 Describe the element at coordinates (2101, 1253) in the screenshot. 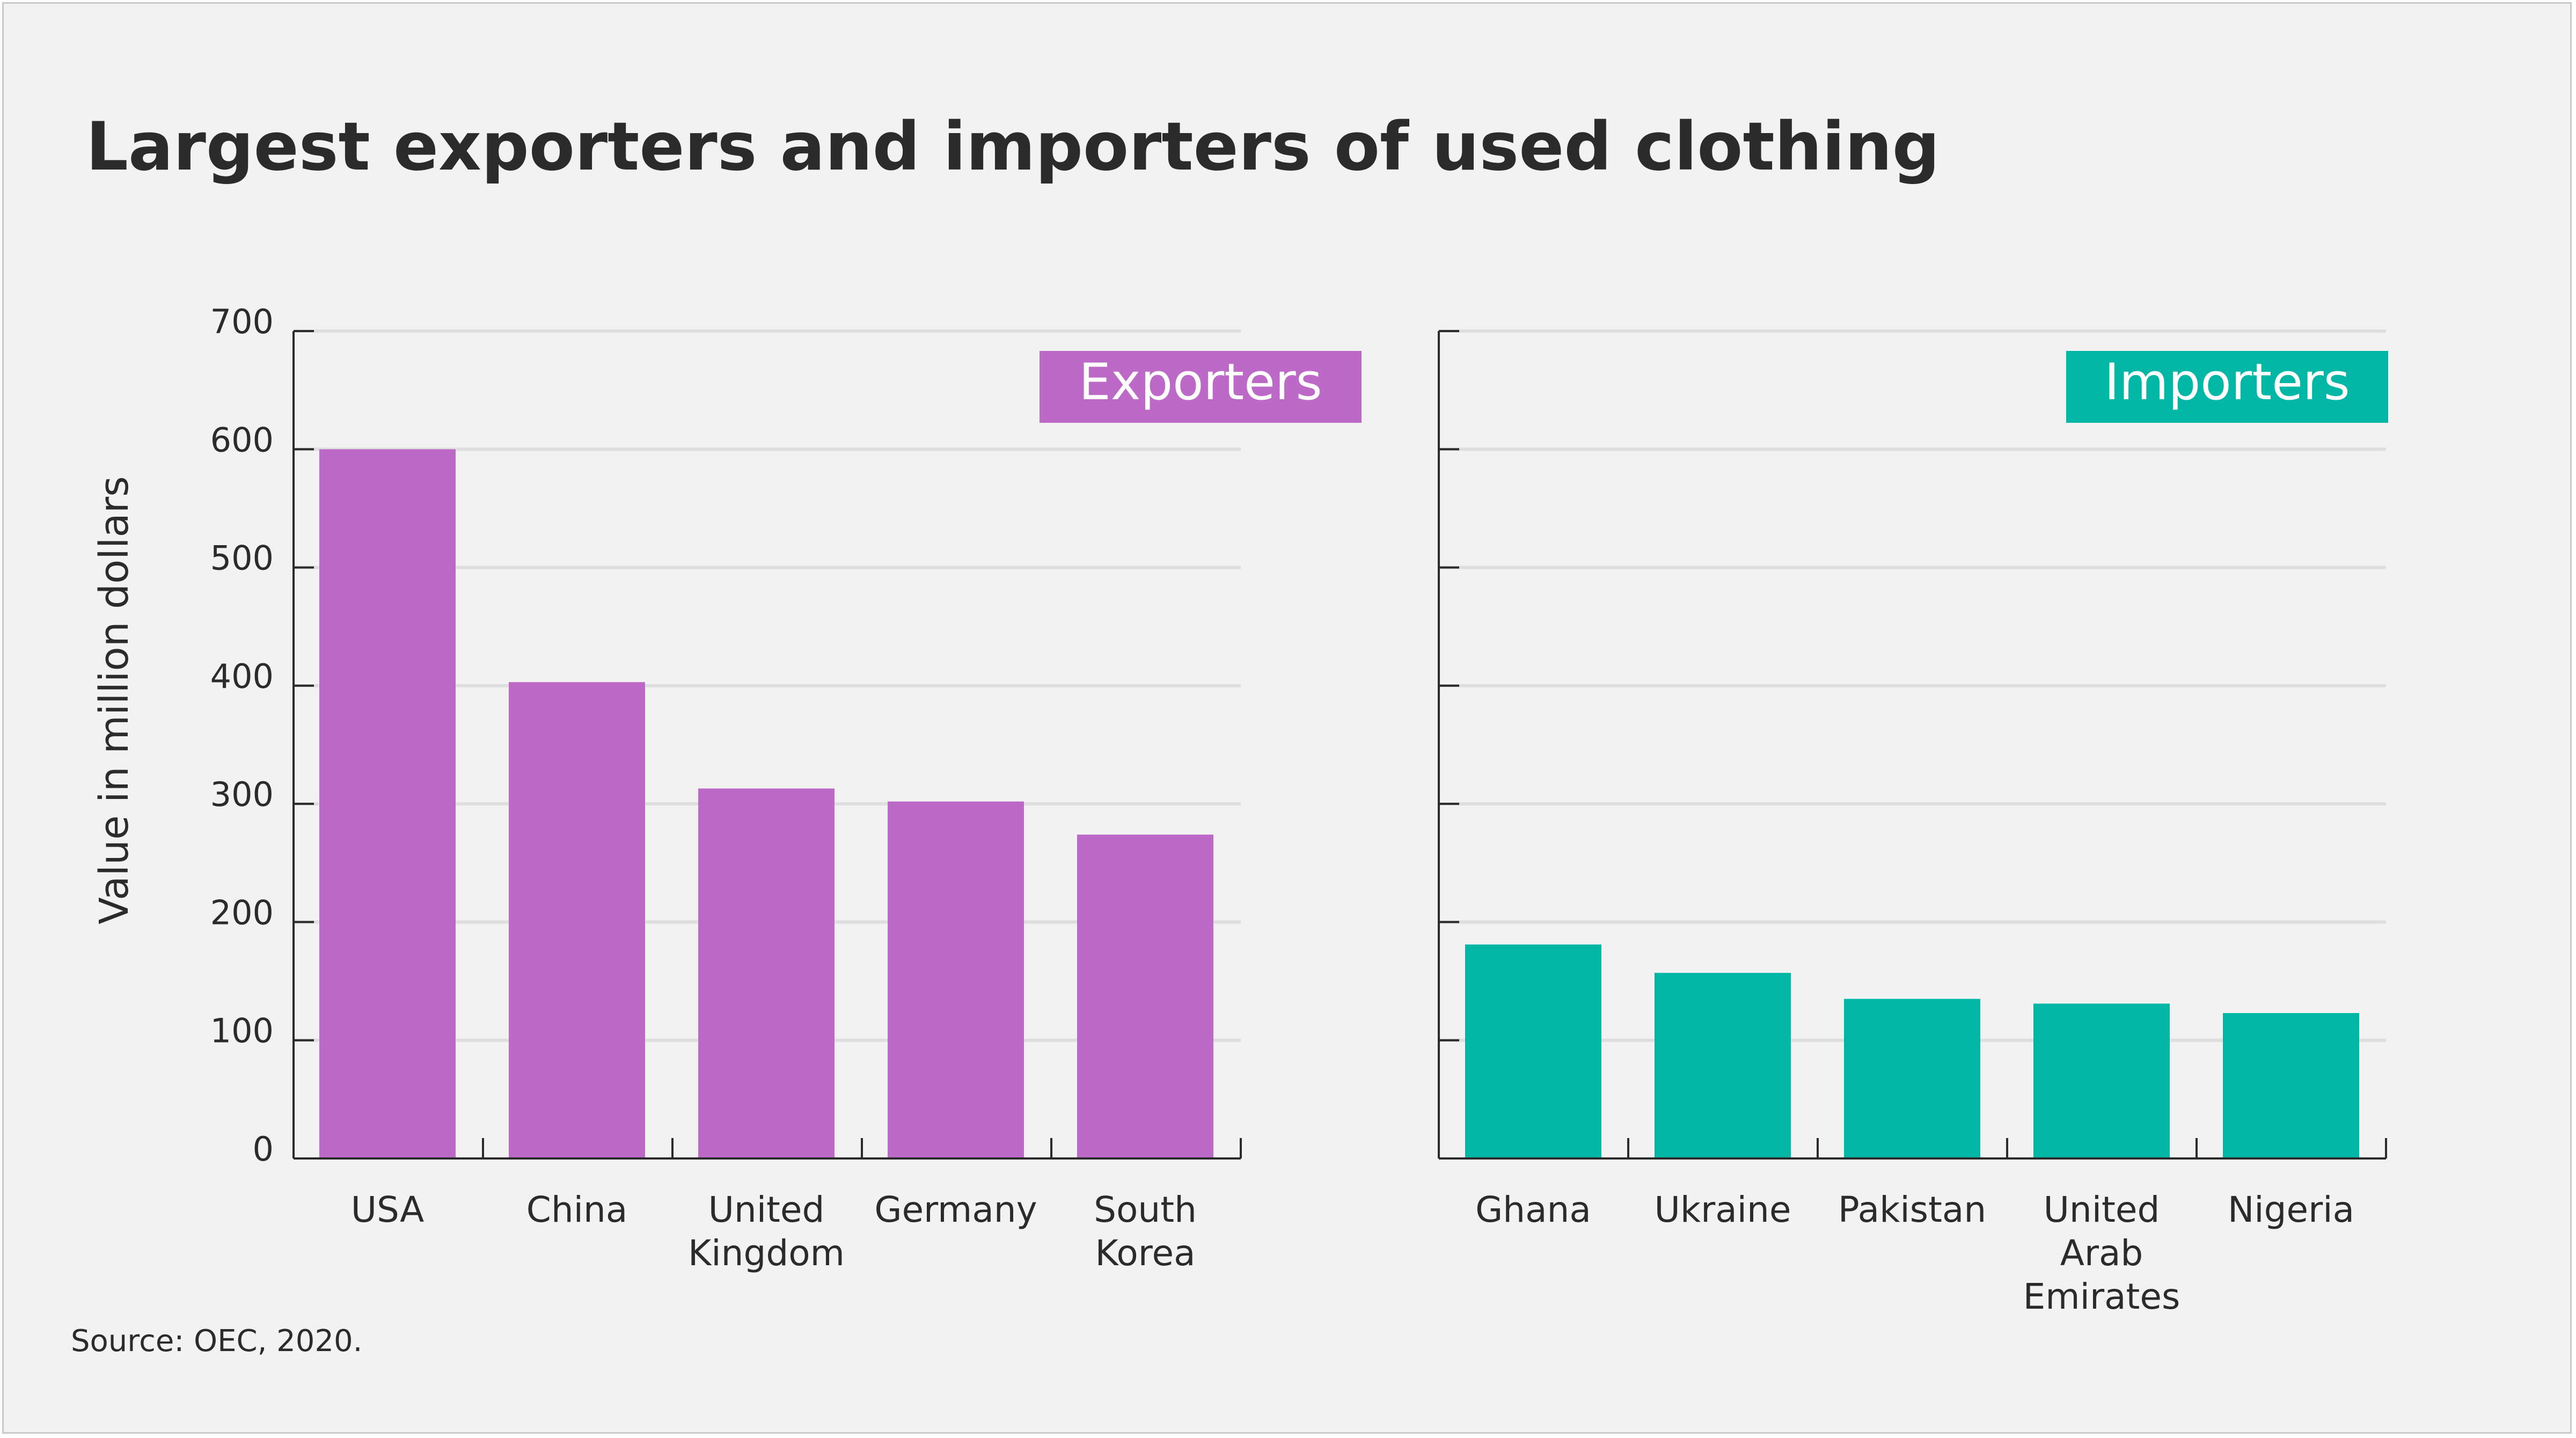

I see `x-tick-label: United Arab Emirates` at that location.